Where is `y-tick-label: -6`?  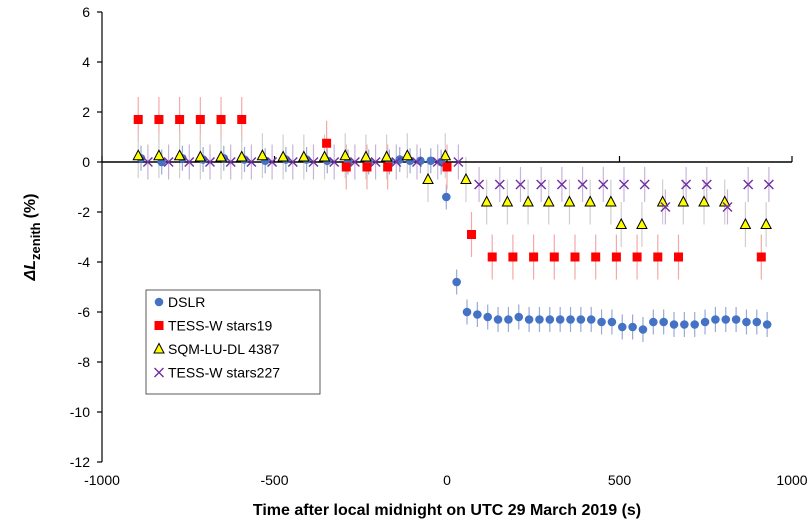
y-tick-label: -6 is located at coordinates (84, 312).